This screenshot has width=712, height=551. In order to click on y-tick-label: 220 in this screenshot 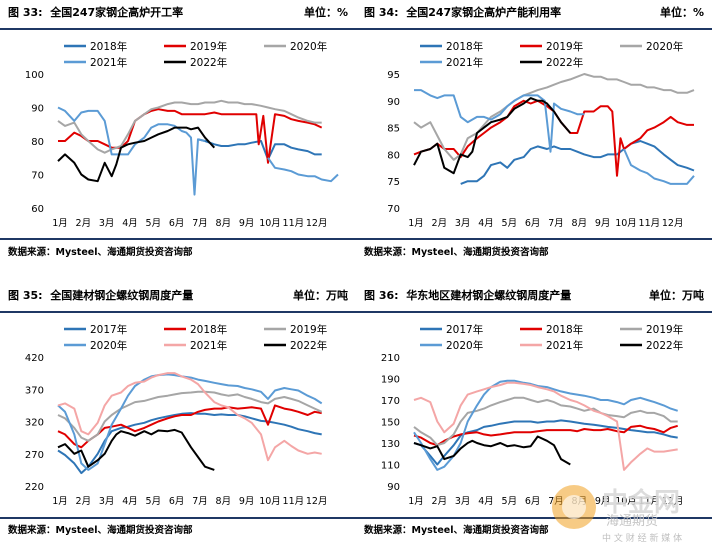, I will do `click(34, 487)`.